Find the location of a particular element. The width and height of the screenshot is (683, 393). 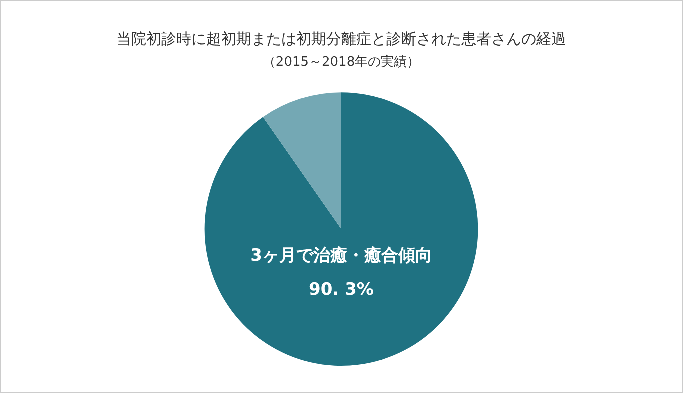

chart-subtitle: （2015～2018年の実績） is located at coordinates (341, 62).